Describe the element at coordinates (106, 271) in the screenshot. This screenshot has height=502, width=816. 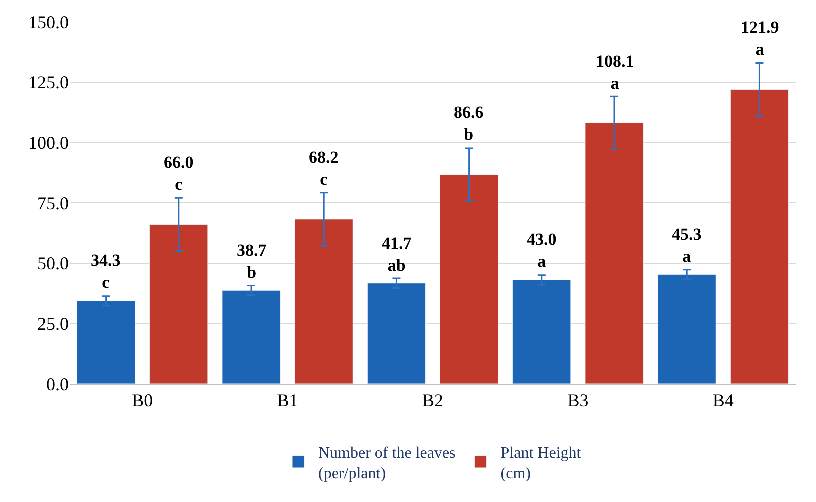
I see `data-label: 34.3 c` at that location.